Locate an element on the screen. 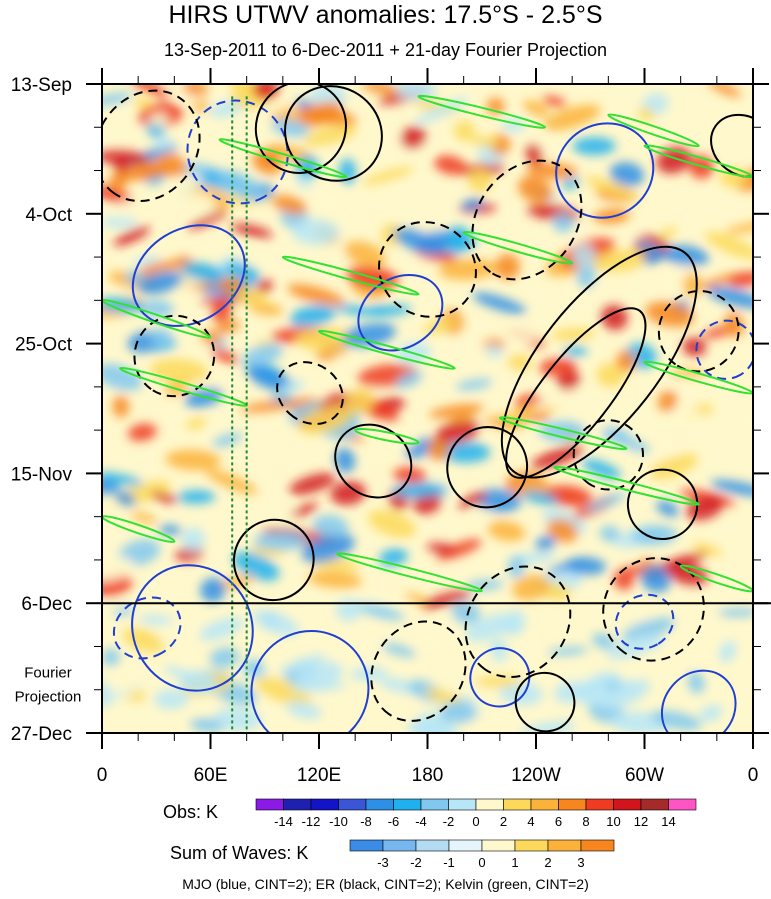  waves-colorbar-level: -3 is located at coordinates (383, 862).